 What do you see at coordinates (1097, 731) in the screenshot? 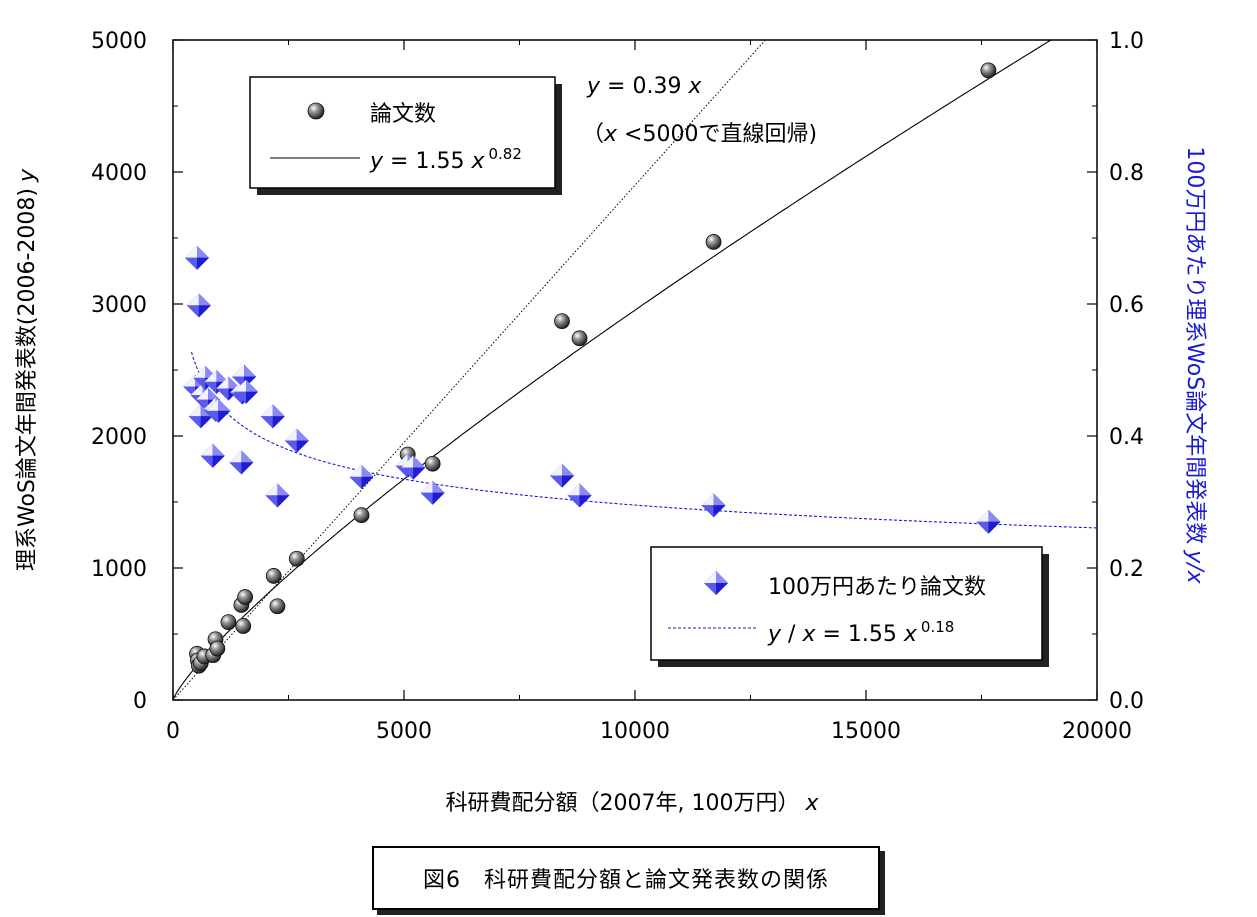
I see `x-tick-label: 20000` at bounding box center [1097, 731].